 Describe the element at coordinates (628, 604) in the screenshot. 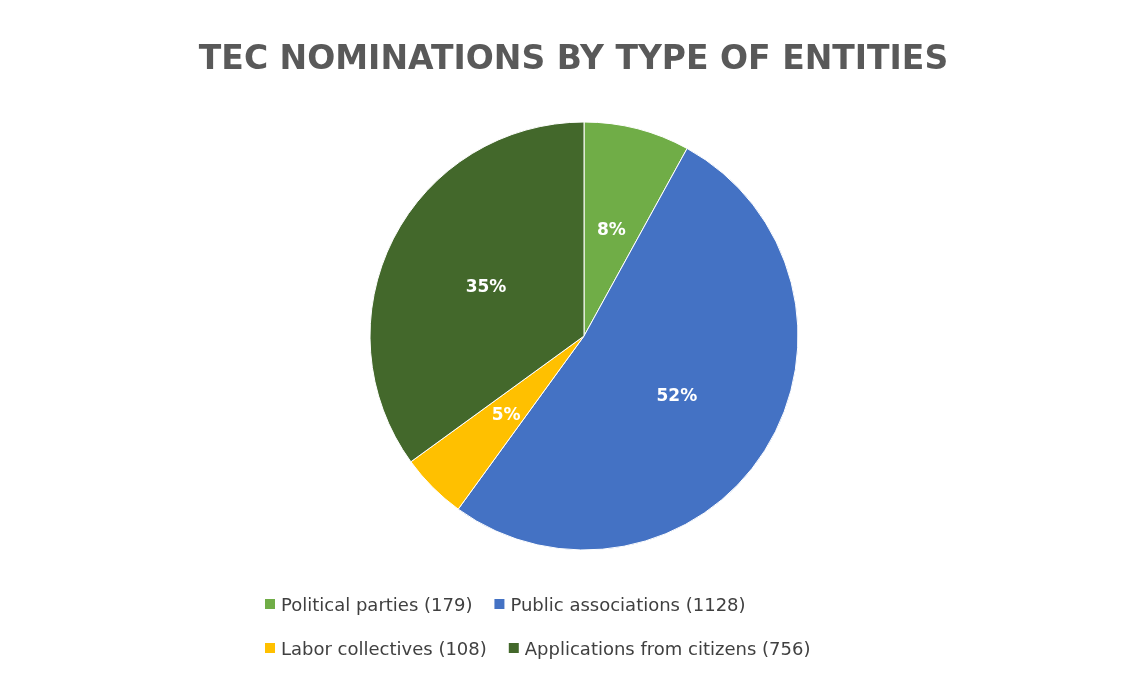

I see `legend-label: Public associations (1128)` at that location.